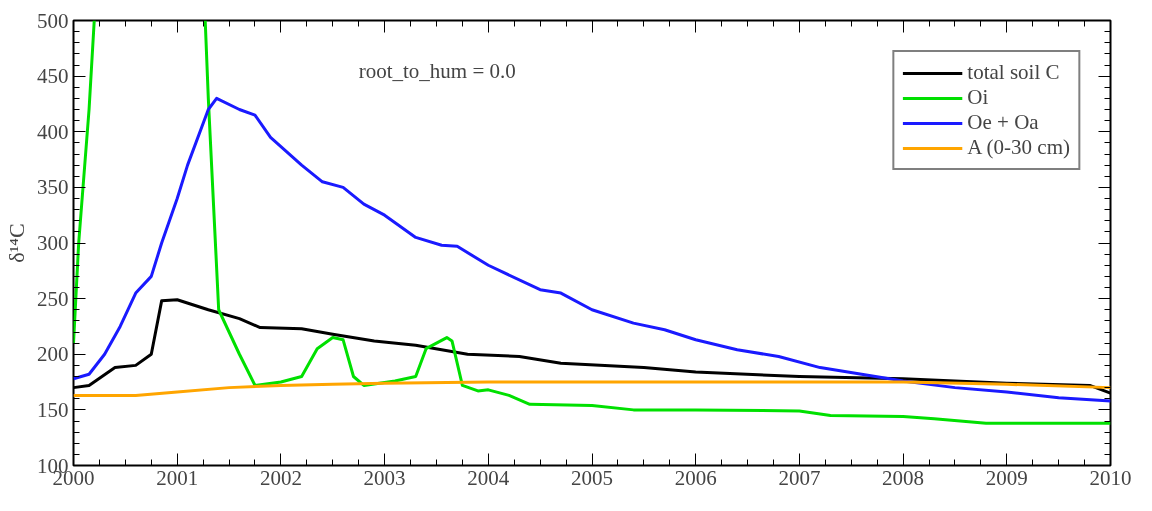 The height and width of the screenshot is (511, 1152). Describe the element at coordinates (978, 97) in the screenshot. I see `legend-label: Oi` at that location.